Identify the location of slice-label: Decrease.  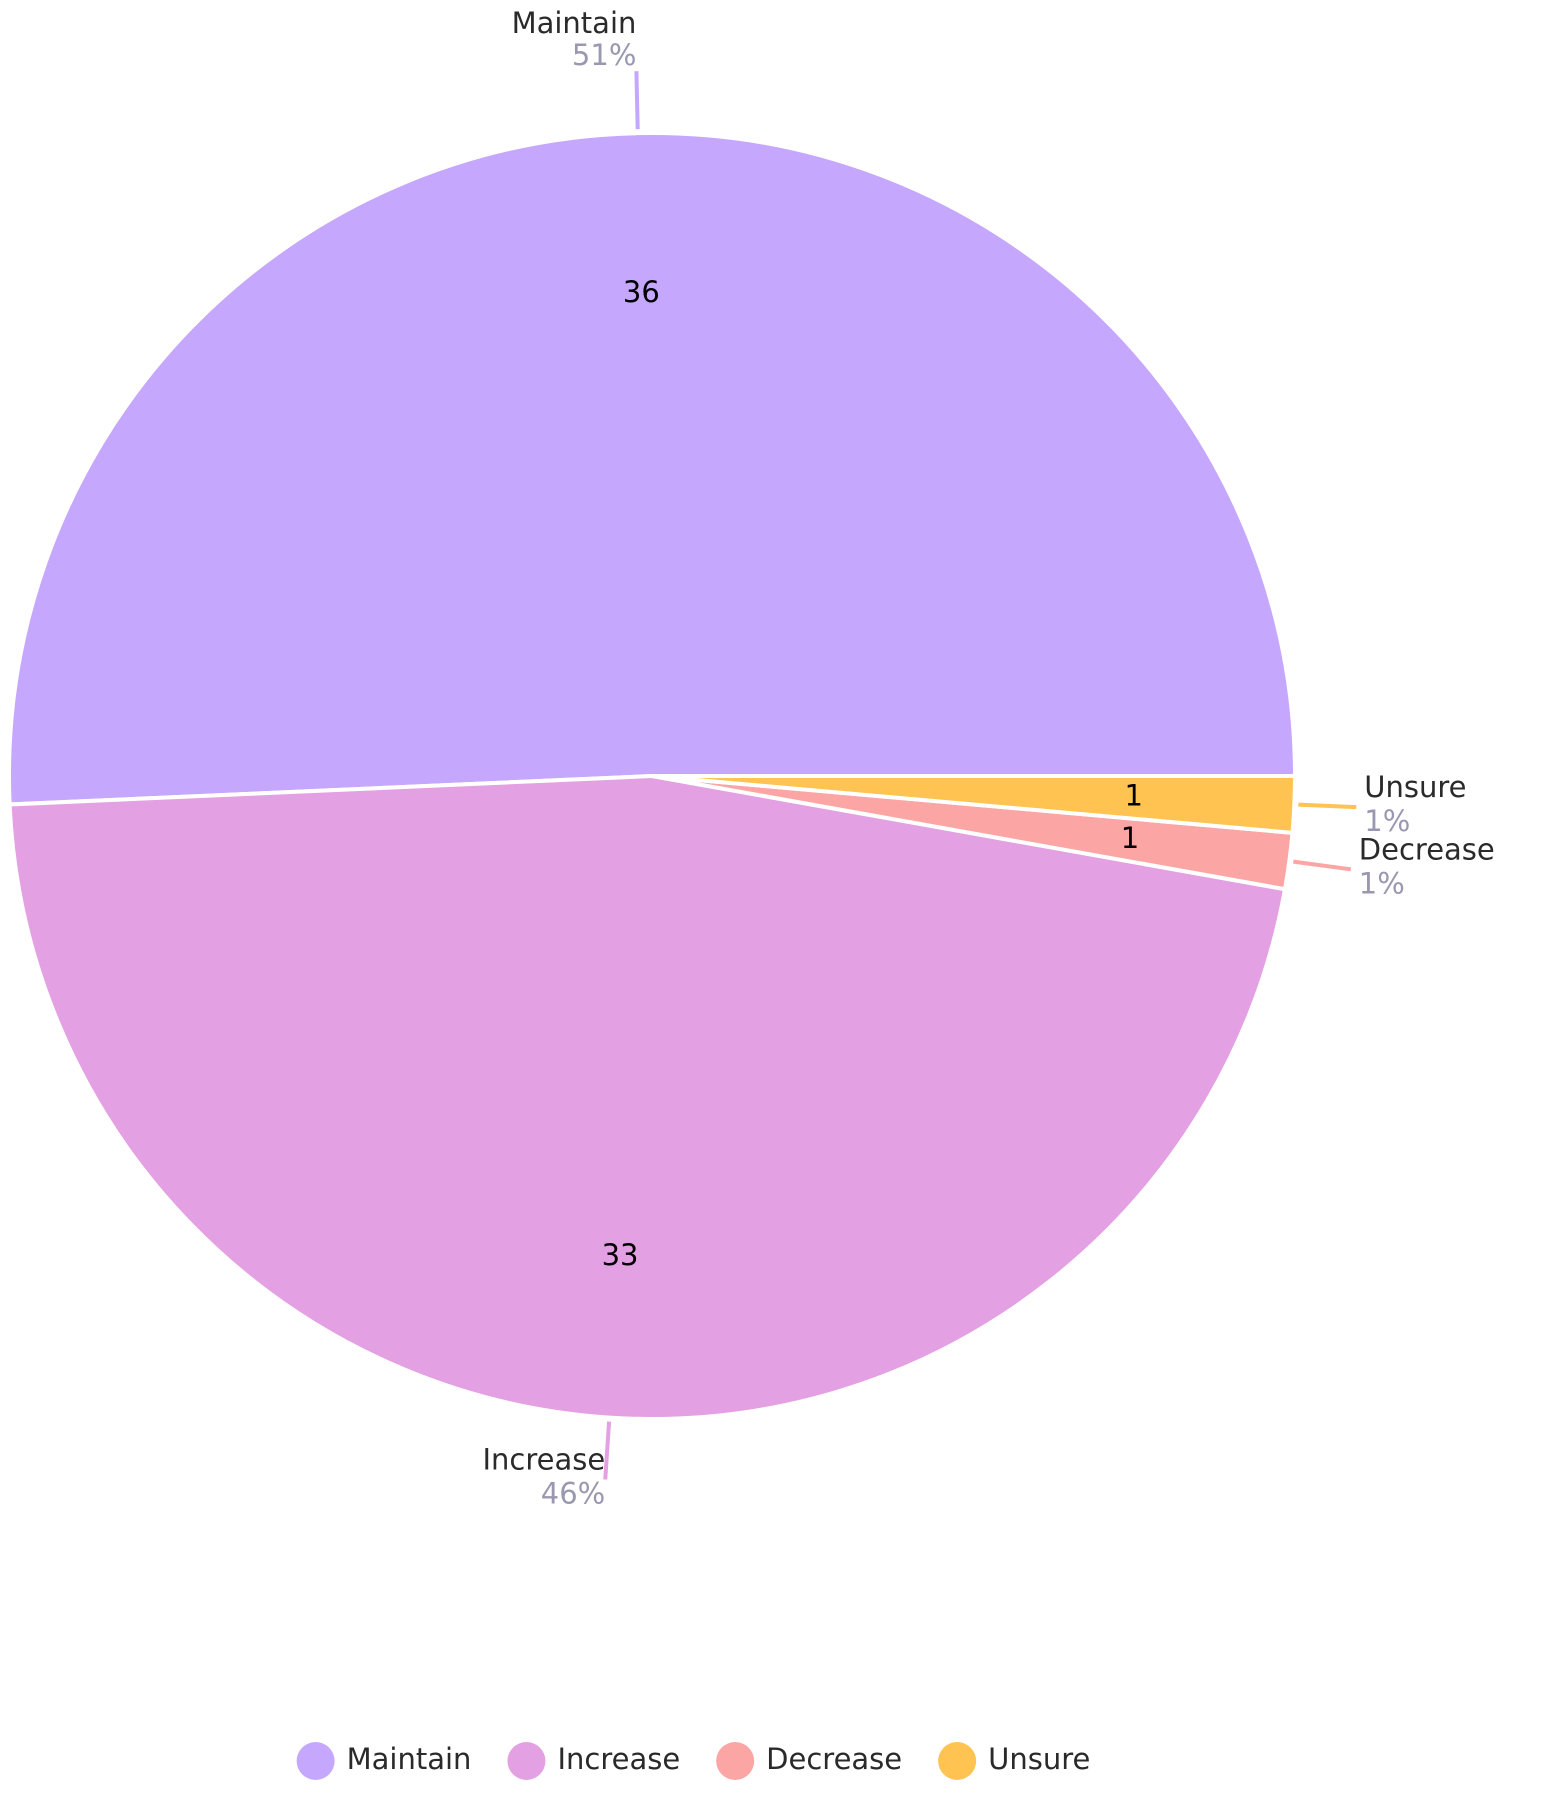
(1427, 849).